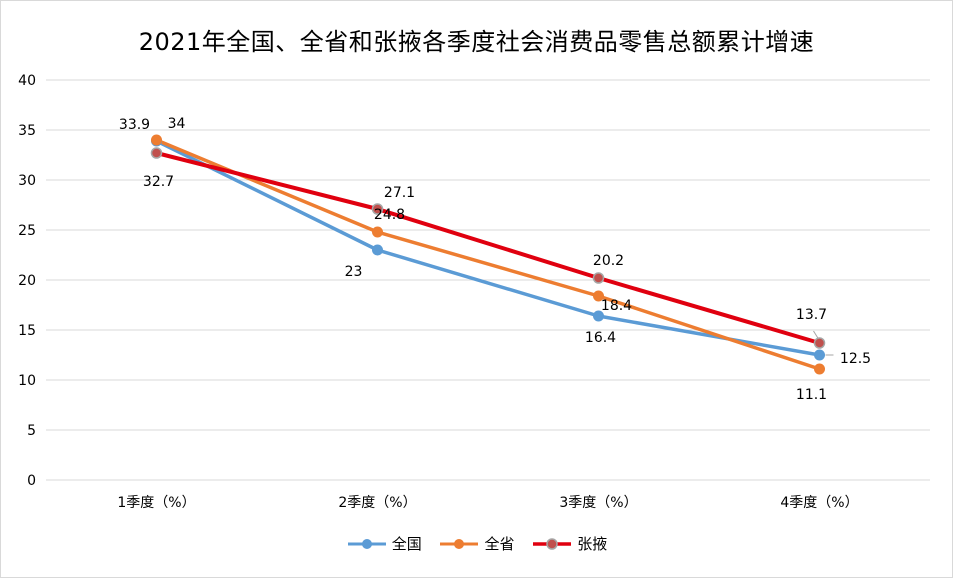 This screenshot has width=953, height=578. Describe the element at coordinates (598, 503) in the screenshot. I see `x-tick-label: 3季度（%）` at that location.